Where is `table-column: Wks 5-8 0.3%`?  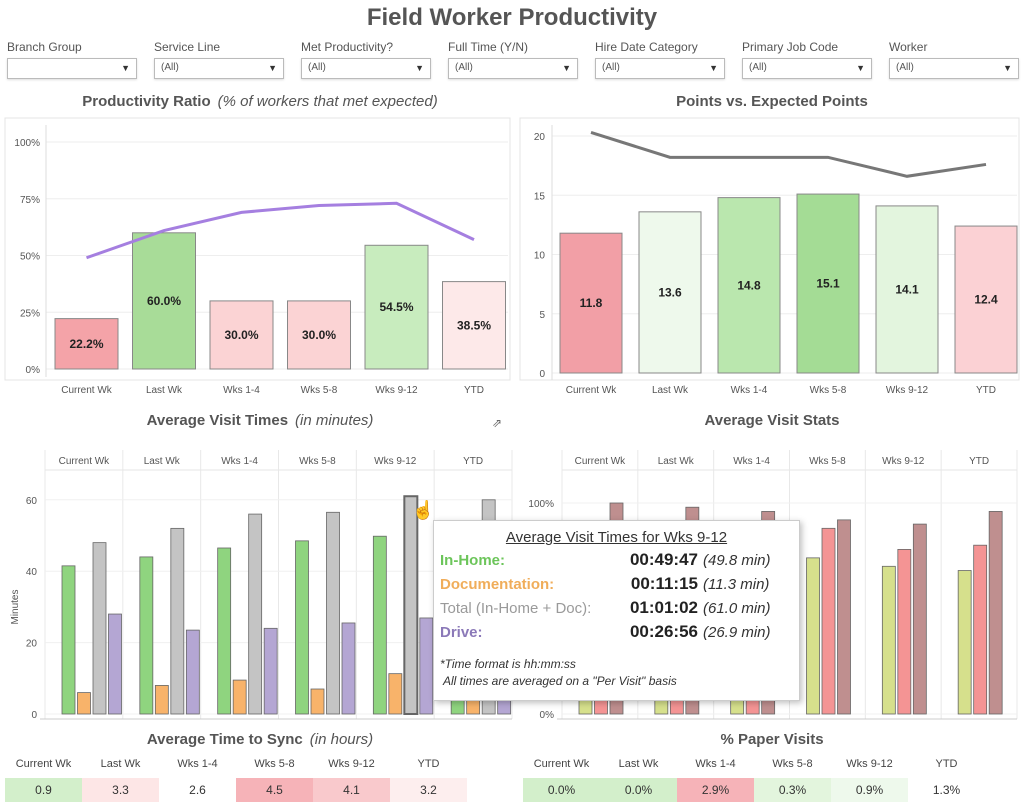
table-column: Wks 5-8 0.3% is located at coordinates (792, 780).